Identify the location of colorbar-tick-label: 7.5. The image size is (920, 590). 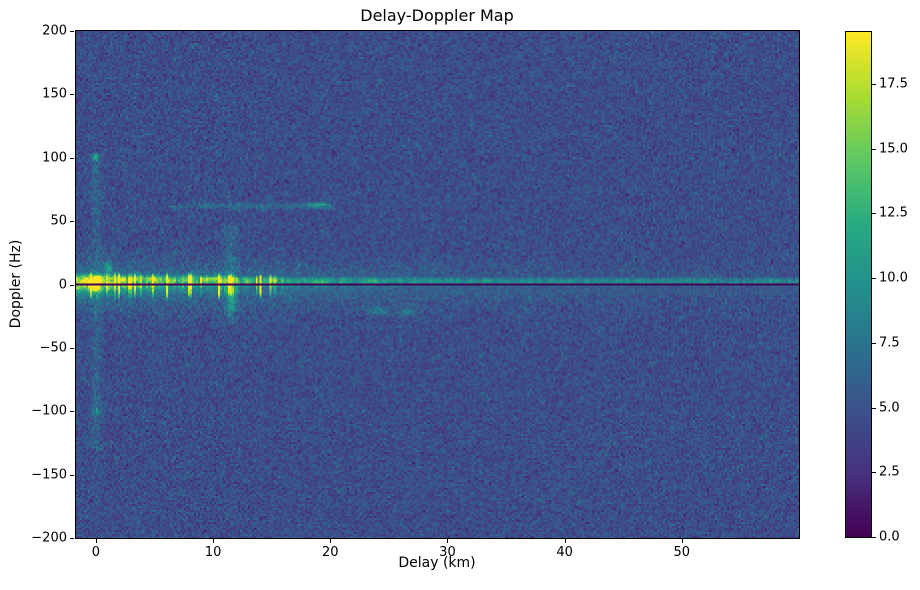
(889, 343).